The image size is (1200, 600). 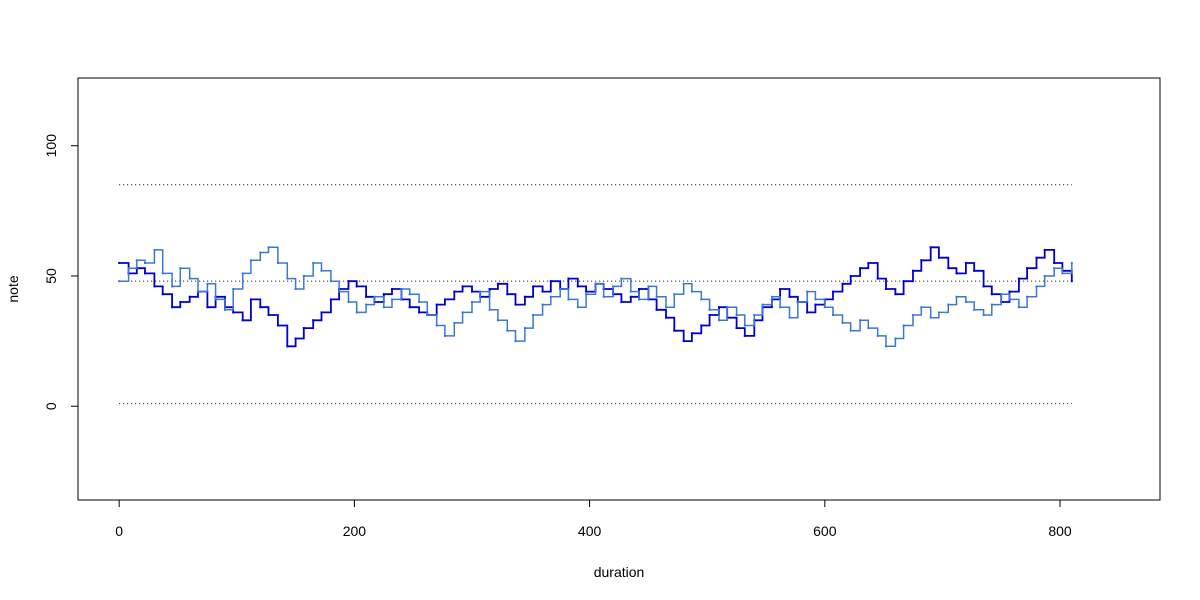 I want to click on y-tick-label: 100, so click(x=51, y=146).